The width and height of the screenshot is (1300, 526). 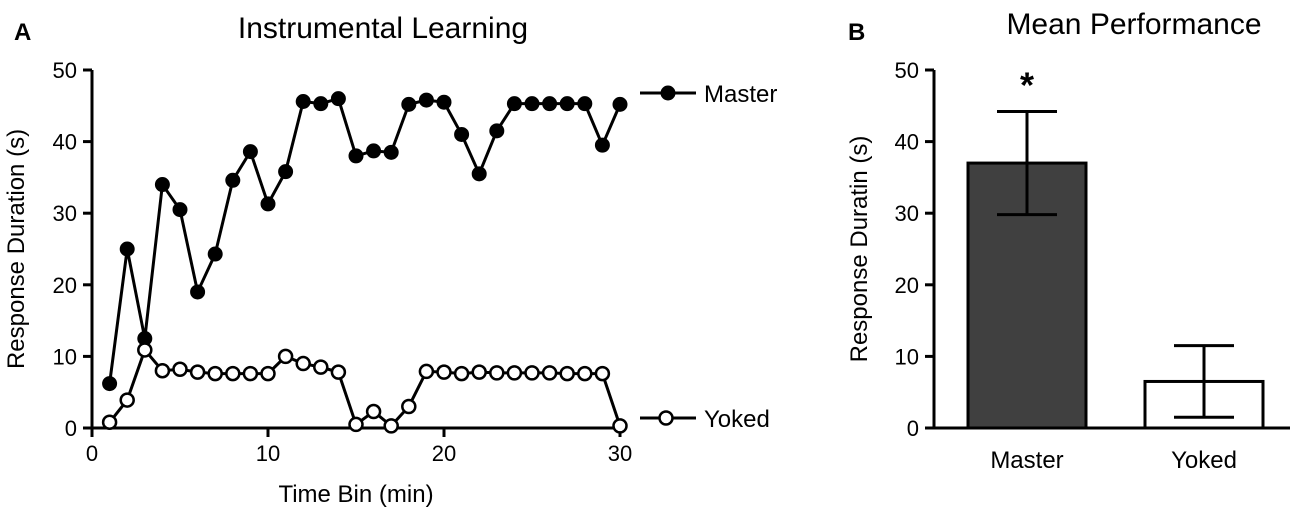 What do you see at coordinates (914, 249) in the screenshot?
I see `bar-chart-y-ticks: 0 10 20 30 40 50` at bounding box center [914, 249].